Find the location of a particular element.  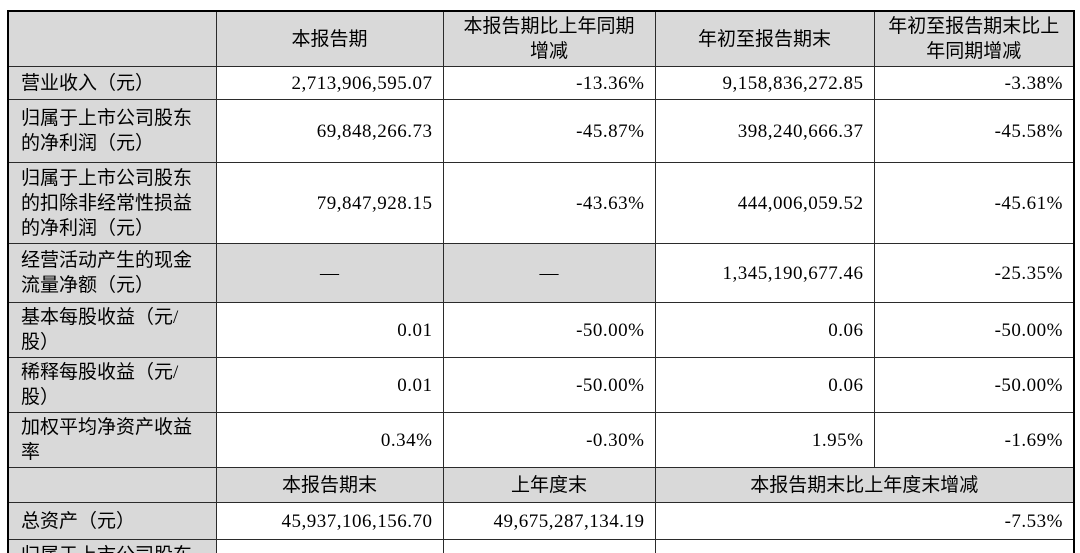

value-cell: -45.61% is located at coordinates (974, 203).